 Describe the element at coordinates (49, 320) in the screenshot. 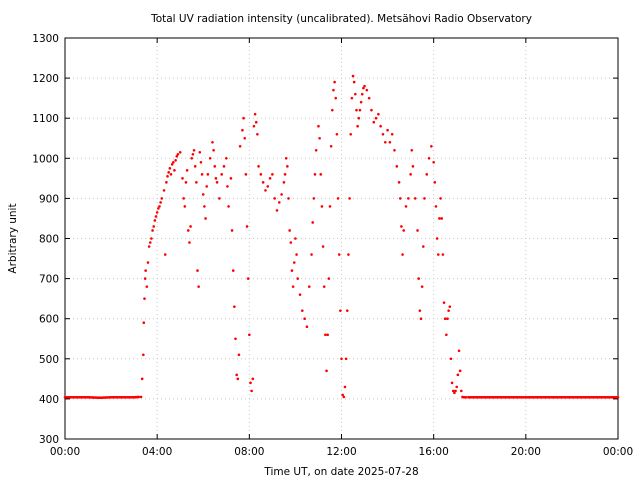

I see `y-tick-label: 600` at that location.